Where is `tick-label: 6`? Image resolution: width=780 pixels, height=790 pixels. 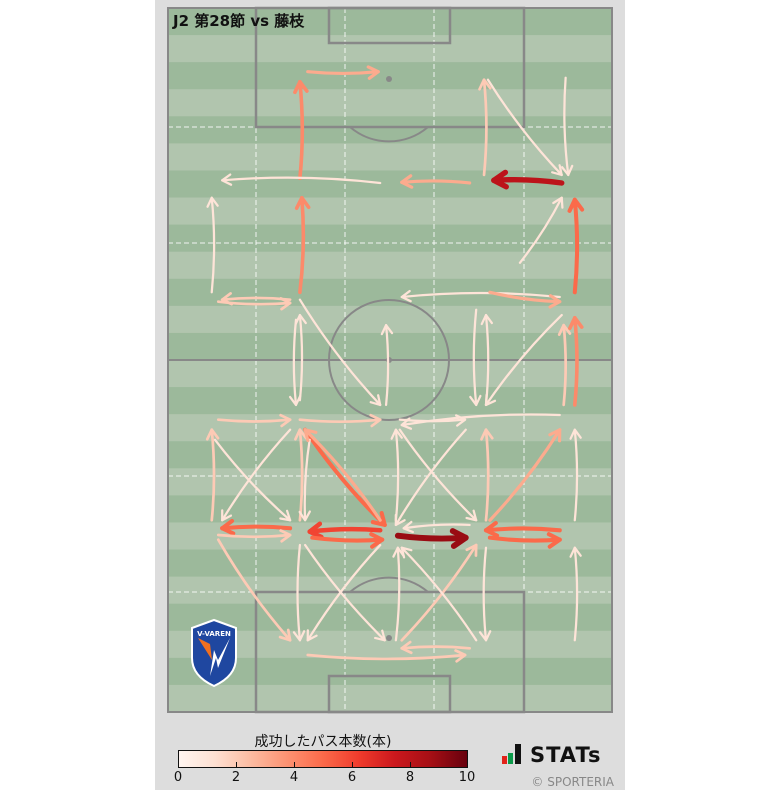 tick-label: 6 is located at coordinates (352, 777).